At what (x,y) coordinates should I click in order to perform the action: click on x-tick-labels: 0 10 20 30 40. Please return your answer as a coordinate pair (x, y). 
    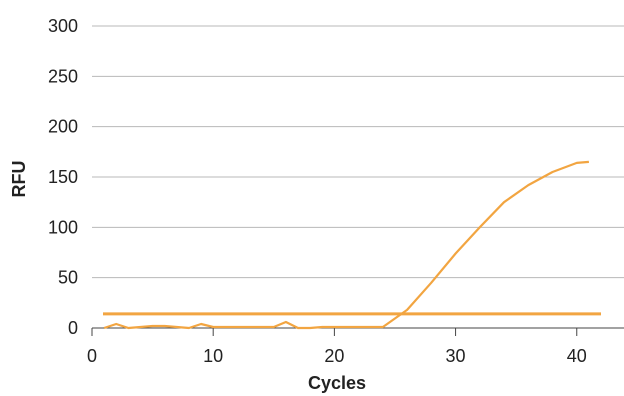
    Looking at the image, I should click on (337, 356).